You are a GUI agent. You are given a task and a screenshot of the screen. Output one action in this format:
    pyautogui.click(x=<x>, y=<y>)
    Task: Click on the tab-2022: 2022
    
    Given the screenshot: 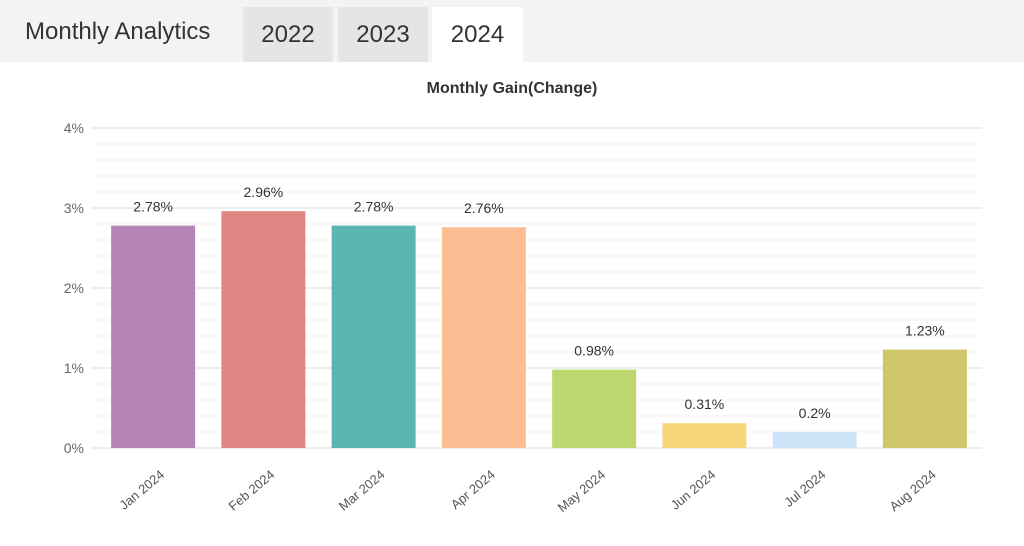 What is the action you would take?
    pyautogui.click(x=288, y=34)
    